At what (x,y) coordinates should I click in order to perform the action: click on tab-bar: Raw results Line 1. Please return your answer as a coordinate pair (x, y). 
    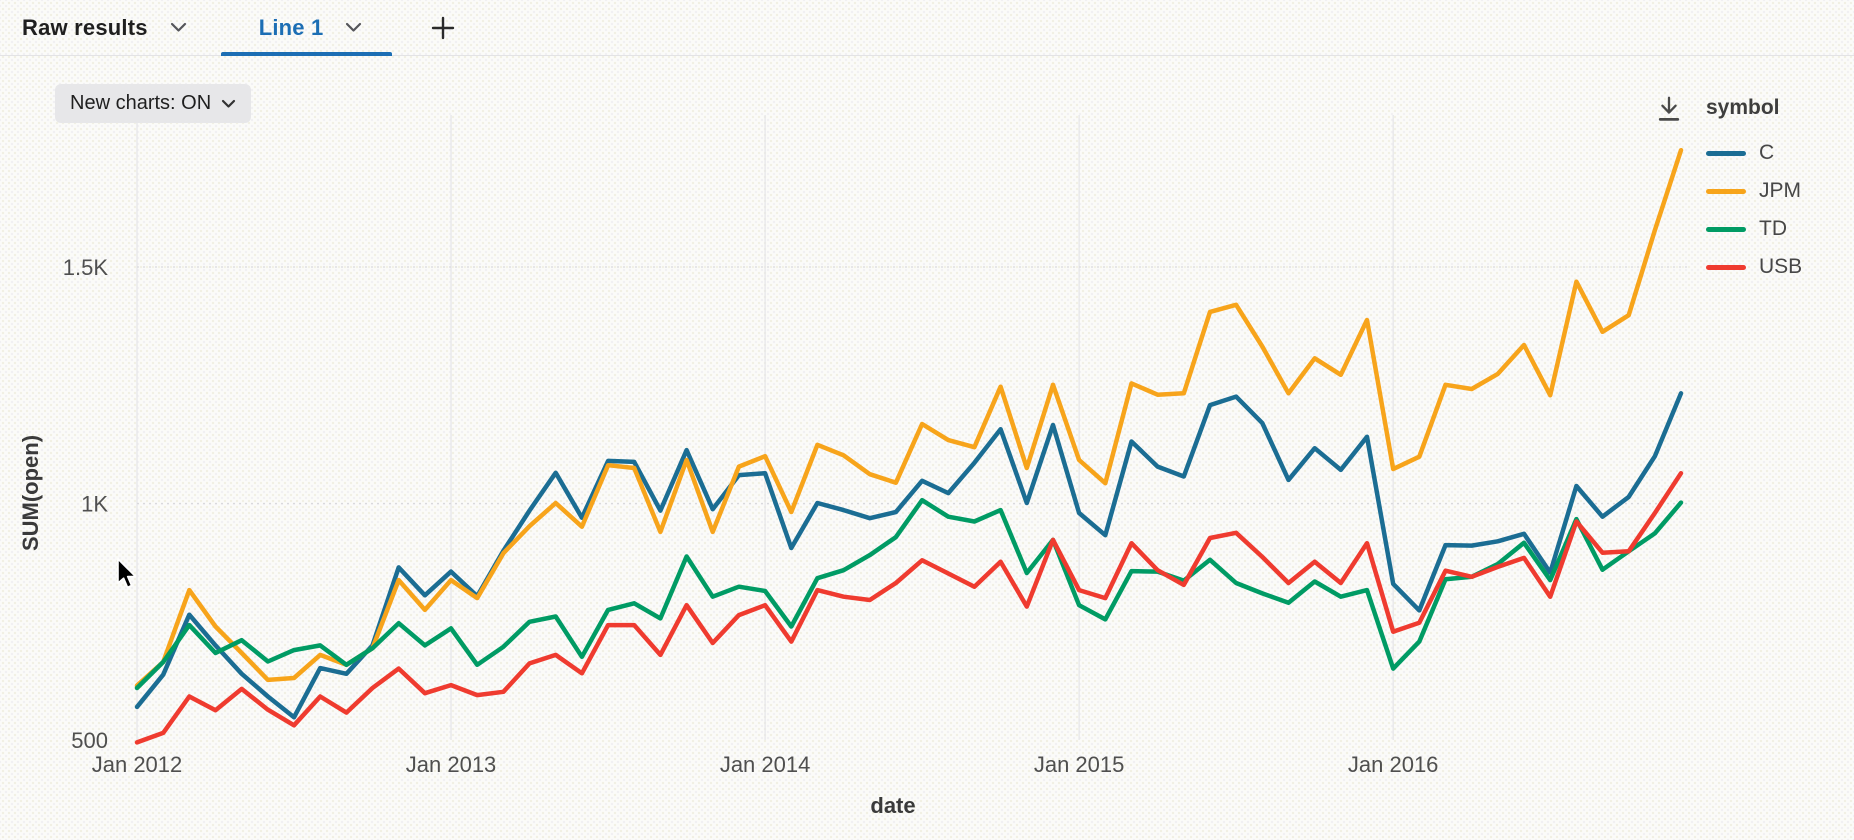
    Looking at the image, I should click on (927, 28).